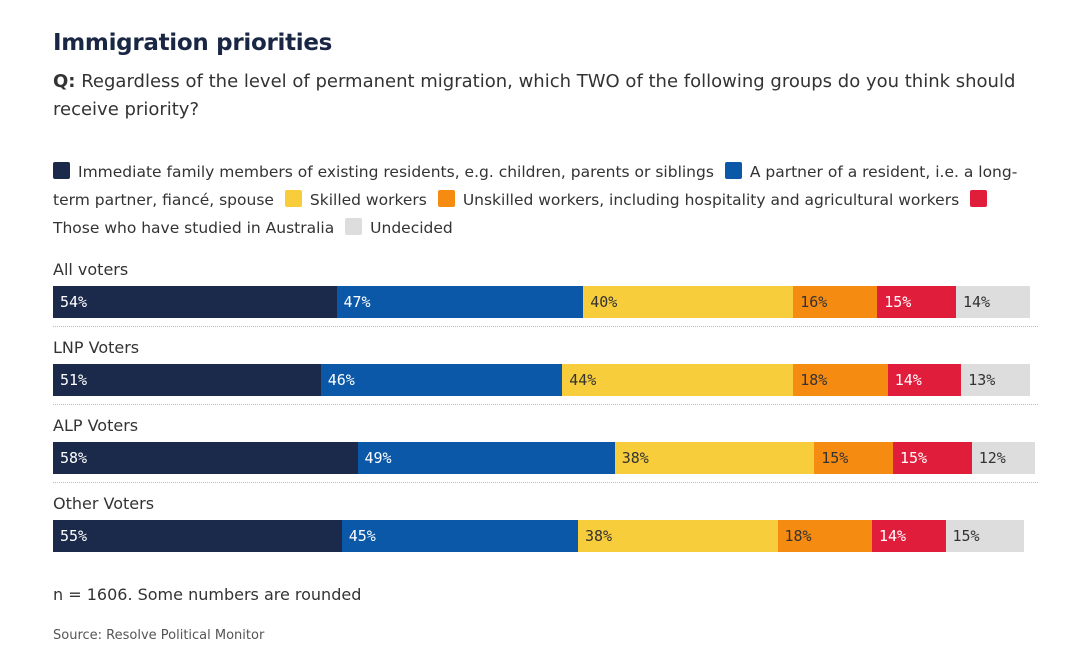 This screenshot has height=656, width=1080. Describe the element at coordinates (992, 458) in the screenshot. I see `data-label-undecided-2: 12%` at that location.